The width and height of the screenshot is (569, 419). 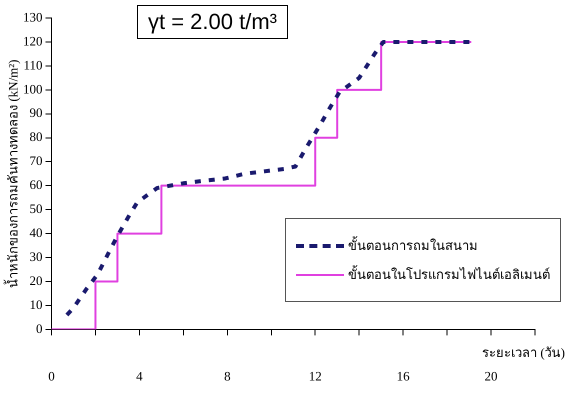 What do you see at coordinates (36, 112) in the screenshot?
I see `y-tick-label: 90` at bounding box center [36, 112].